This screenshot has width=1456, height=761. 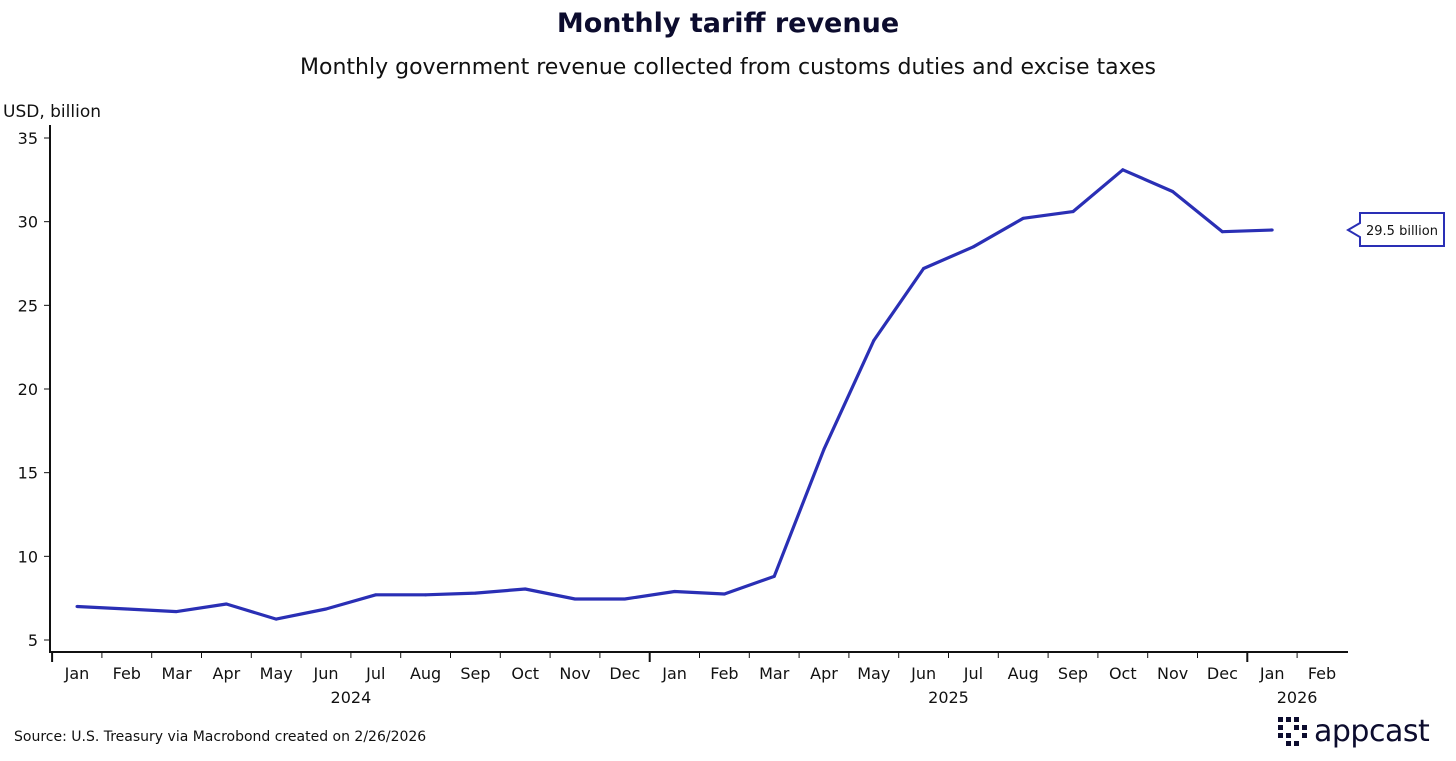 I want to click on last-value-callout, so click(x=1395, y=230).